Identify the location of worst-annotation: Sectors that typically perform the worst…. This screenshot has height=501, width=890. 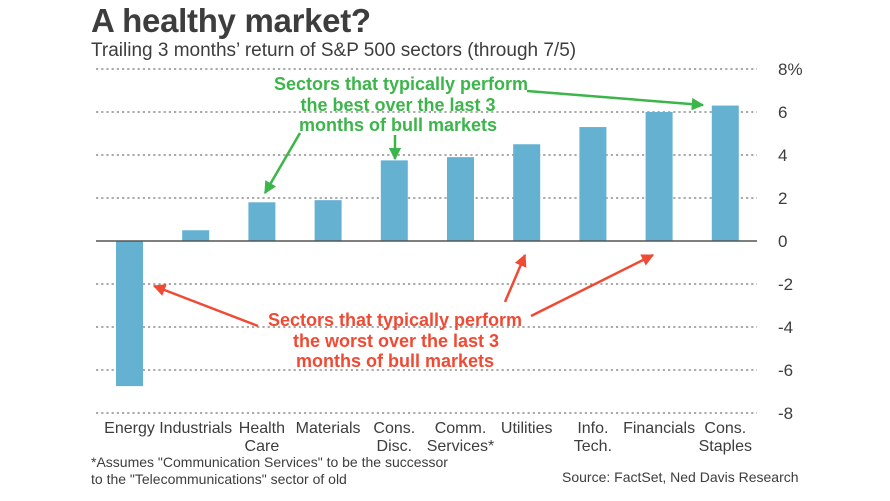
(403, 312).